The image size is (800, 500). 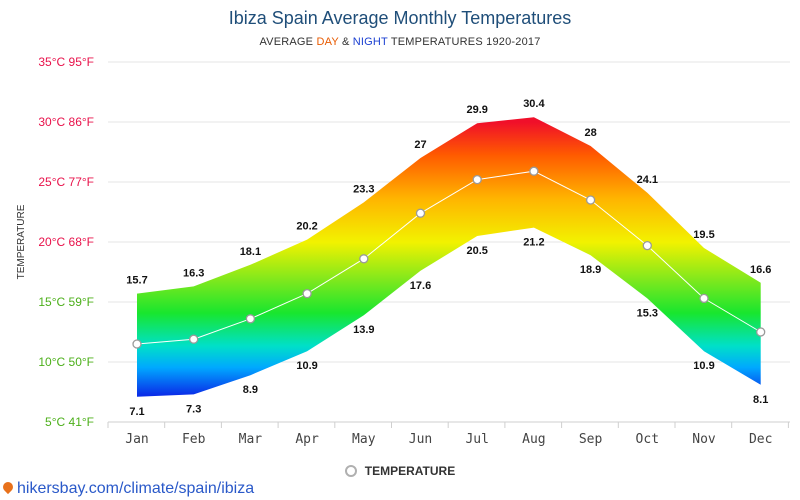 I want to click on high-value-label: 16.3, so click(x=193, y=273).